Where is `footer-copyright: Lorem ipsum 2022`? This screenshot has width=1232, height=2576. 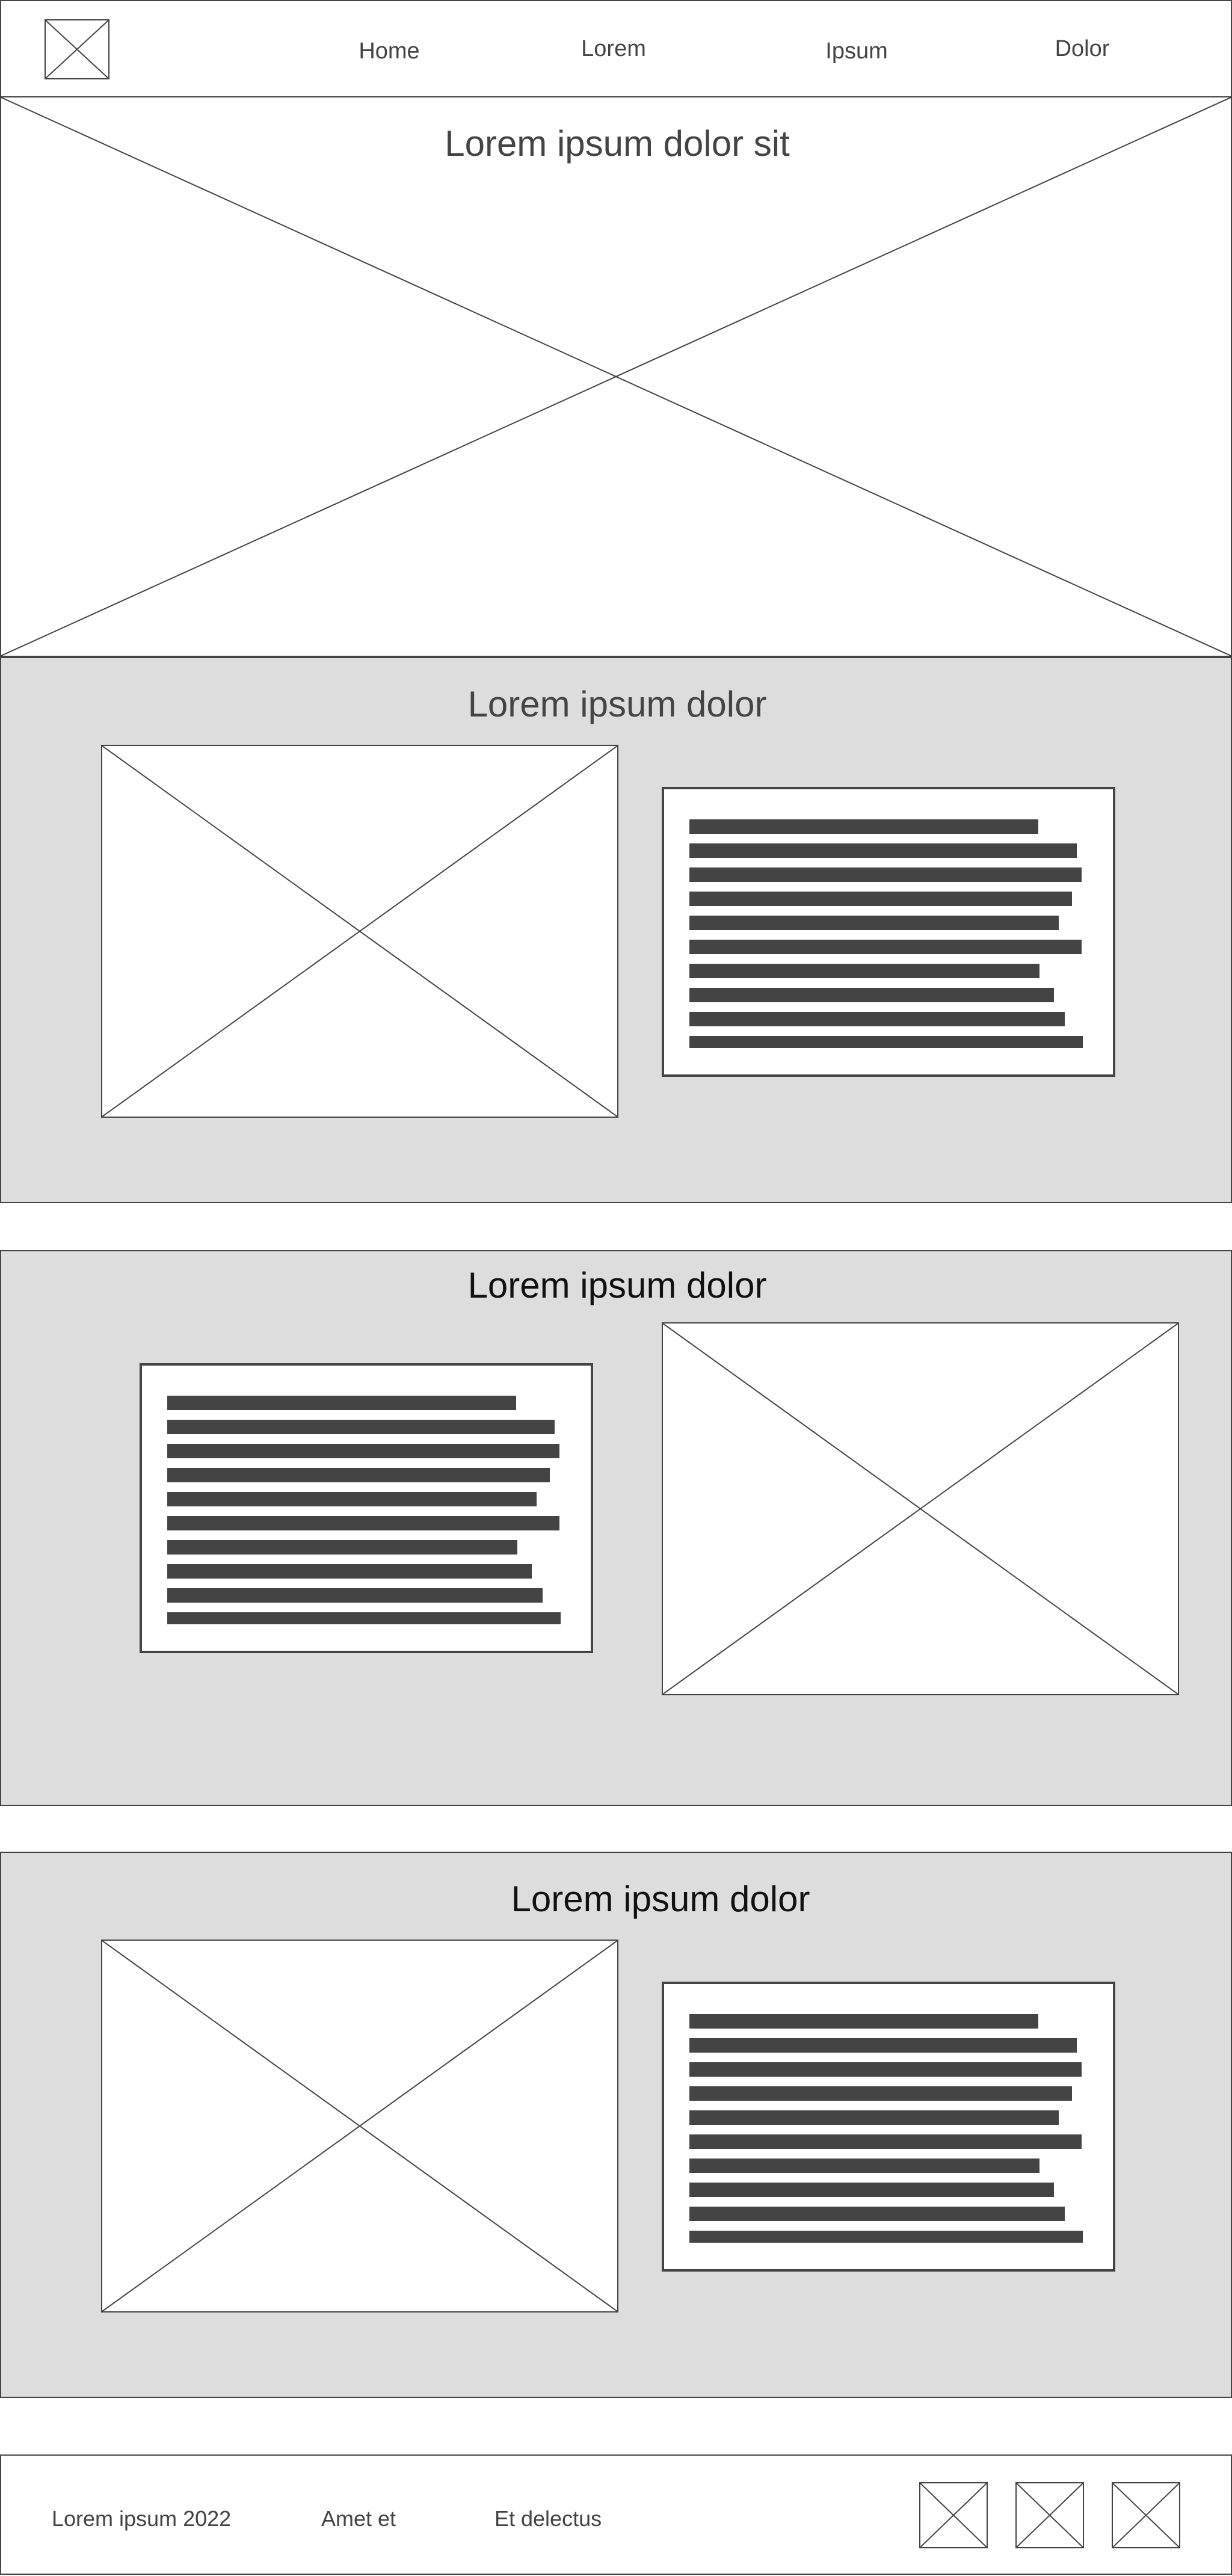 footer-copyright: Lorem ipsum 2022 is located at coordinates (142, 2518).